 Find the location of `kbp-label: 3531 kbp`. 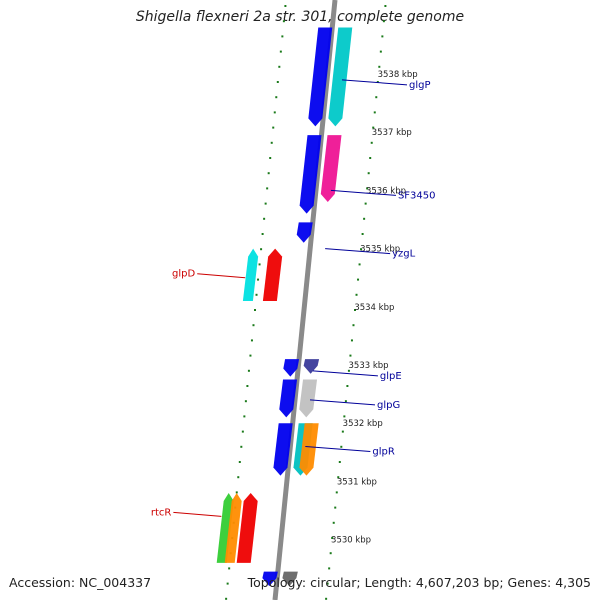

kbp-label: 3531 kbp is located at coordinates (357, 482).